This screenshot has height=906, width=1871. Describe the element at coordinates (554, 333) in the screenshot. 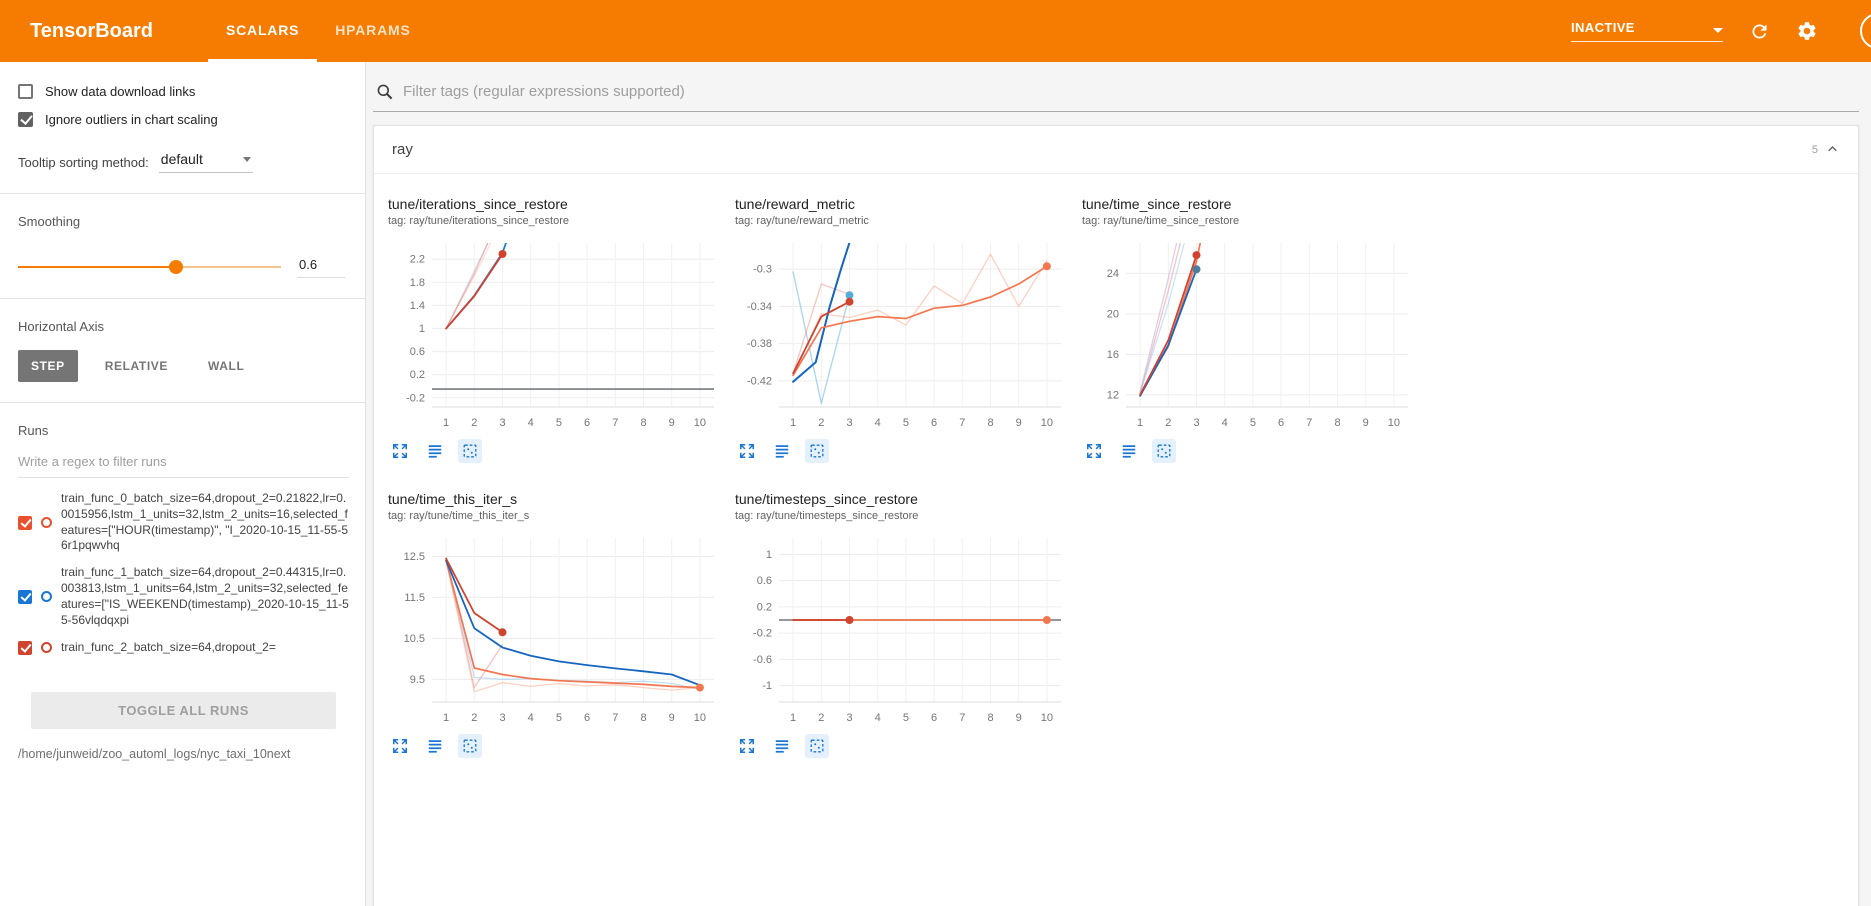

I see `chart-plot: 2.2 1.8 1.4 1 0.6 0.2 -0.2 1 2 3 4 5 6 7 8 9 10` at that location.